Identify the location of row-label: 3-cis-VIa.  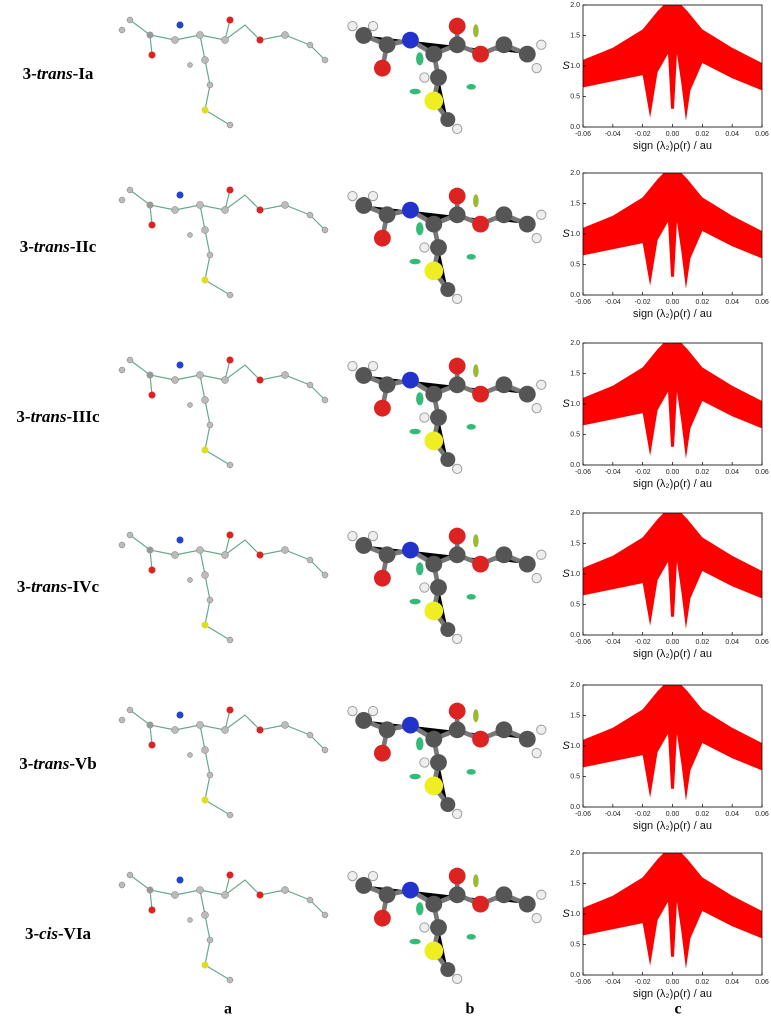
(58, 933).